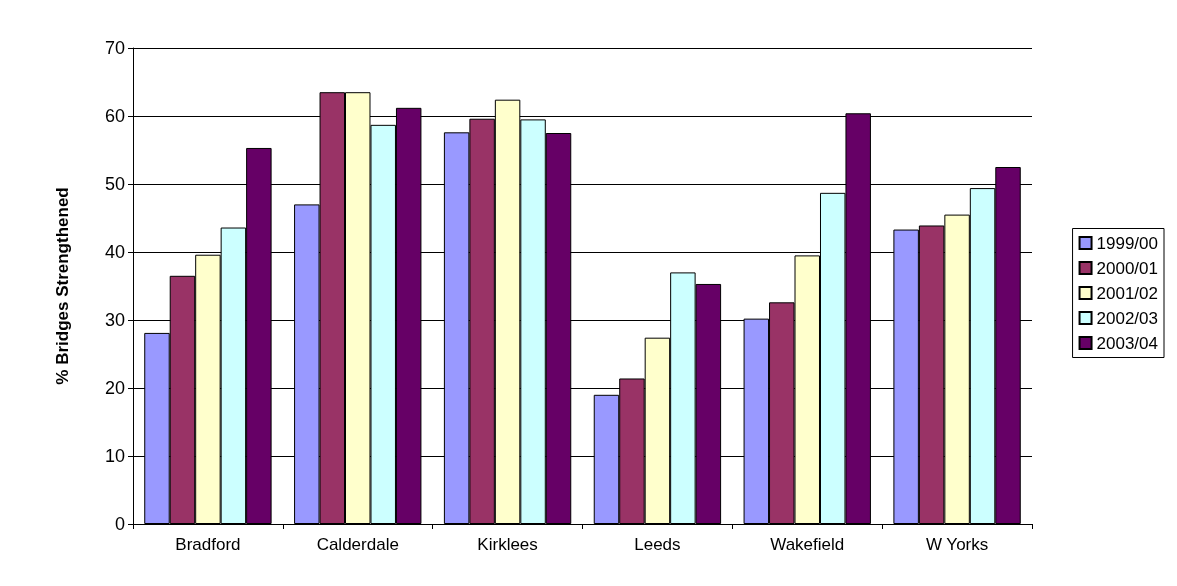 The height and width of the screenshot is (586, 1177). I want to click on legend-label: 2002/03, so click(1127, 318).